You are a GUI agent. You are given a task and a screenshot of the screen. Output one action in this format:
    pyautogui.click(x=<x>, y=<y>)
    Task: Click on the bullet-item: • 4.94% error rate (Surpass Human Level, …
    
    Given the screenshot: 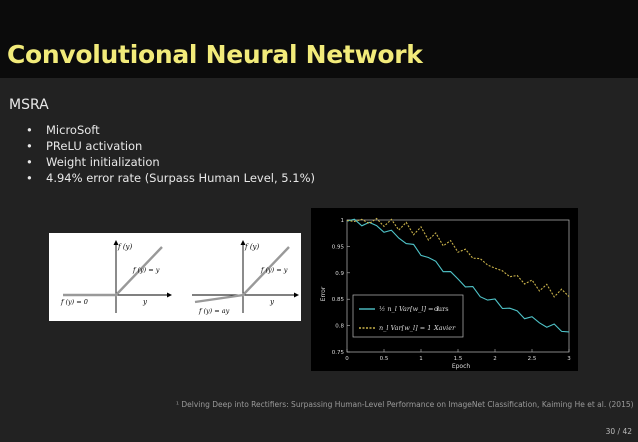 What is the action you would take?
    pyautogui.click(x=170, y=178)
    